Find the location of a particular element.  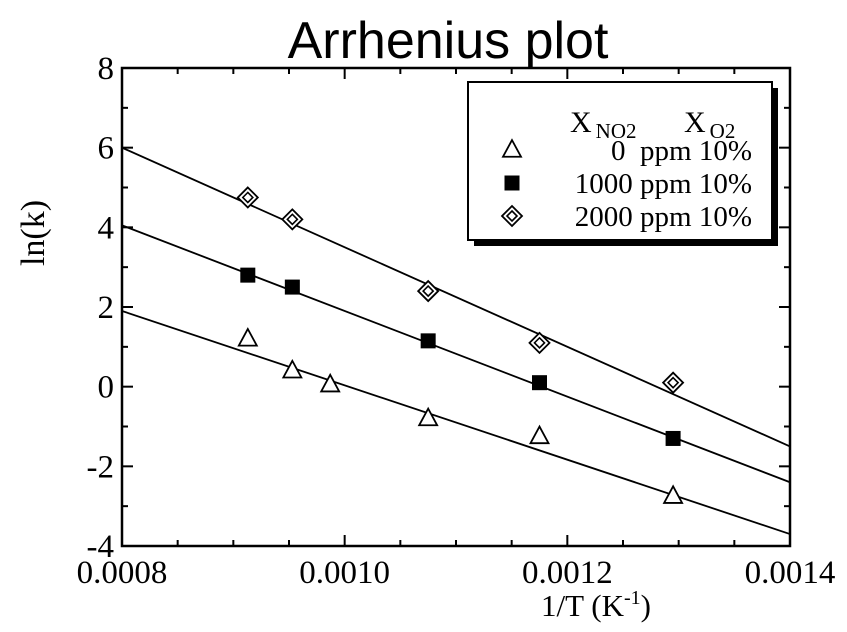

legend-entry-1000ppm: 1000 ppm 10% is located at coordinates (663, 184).